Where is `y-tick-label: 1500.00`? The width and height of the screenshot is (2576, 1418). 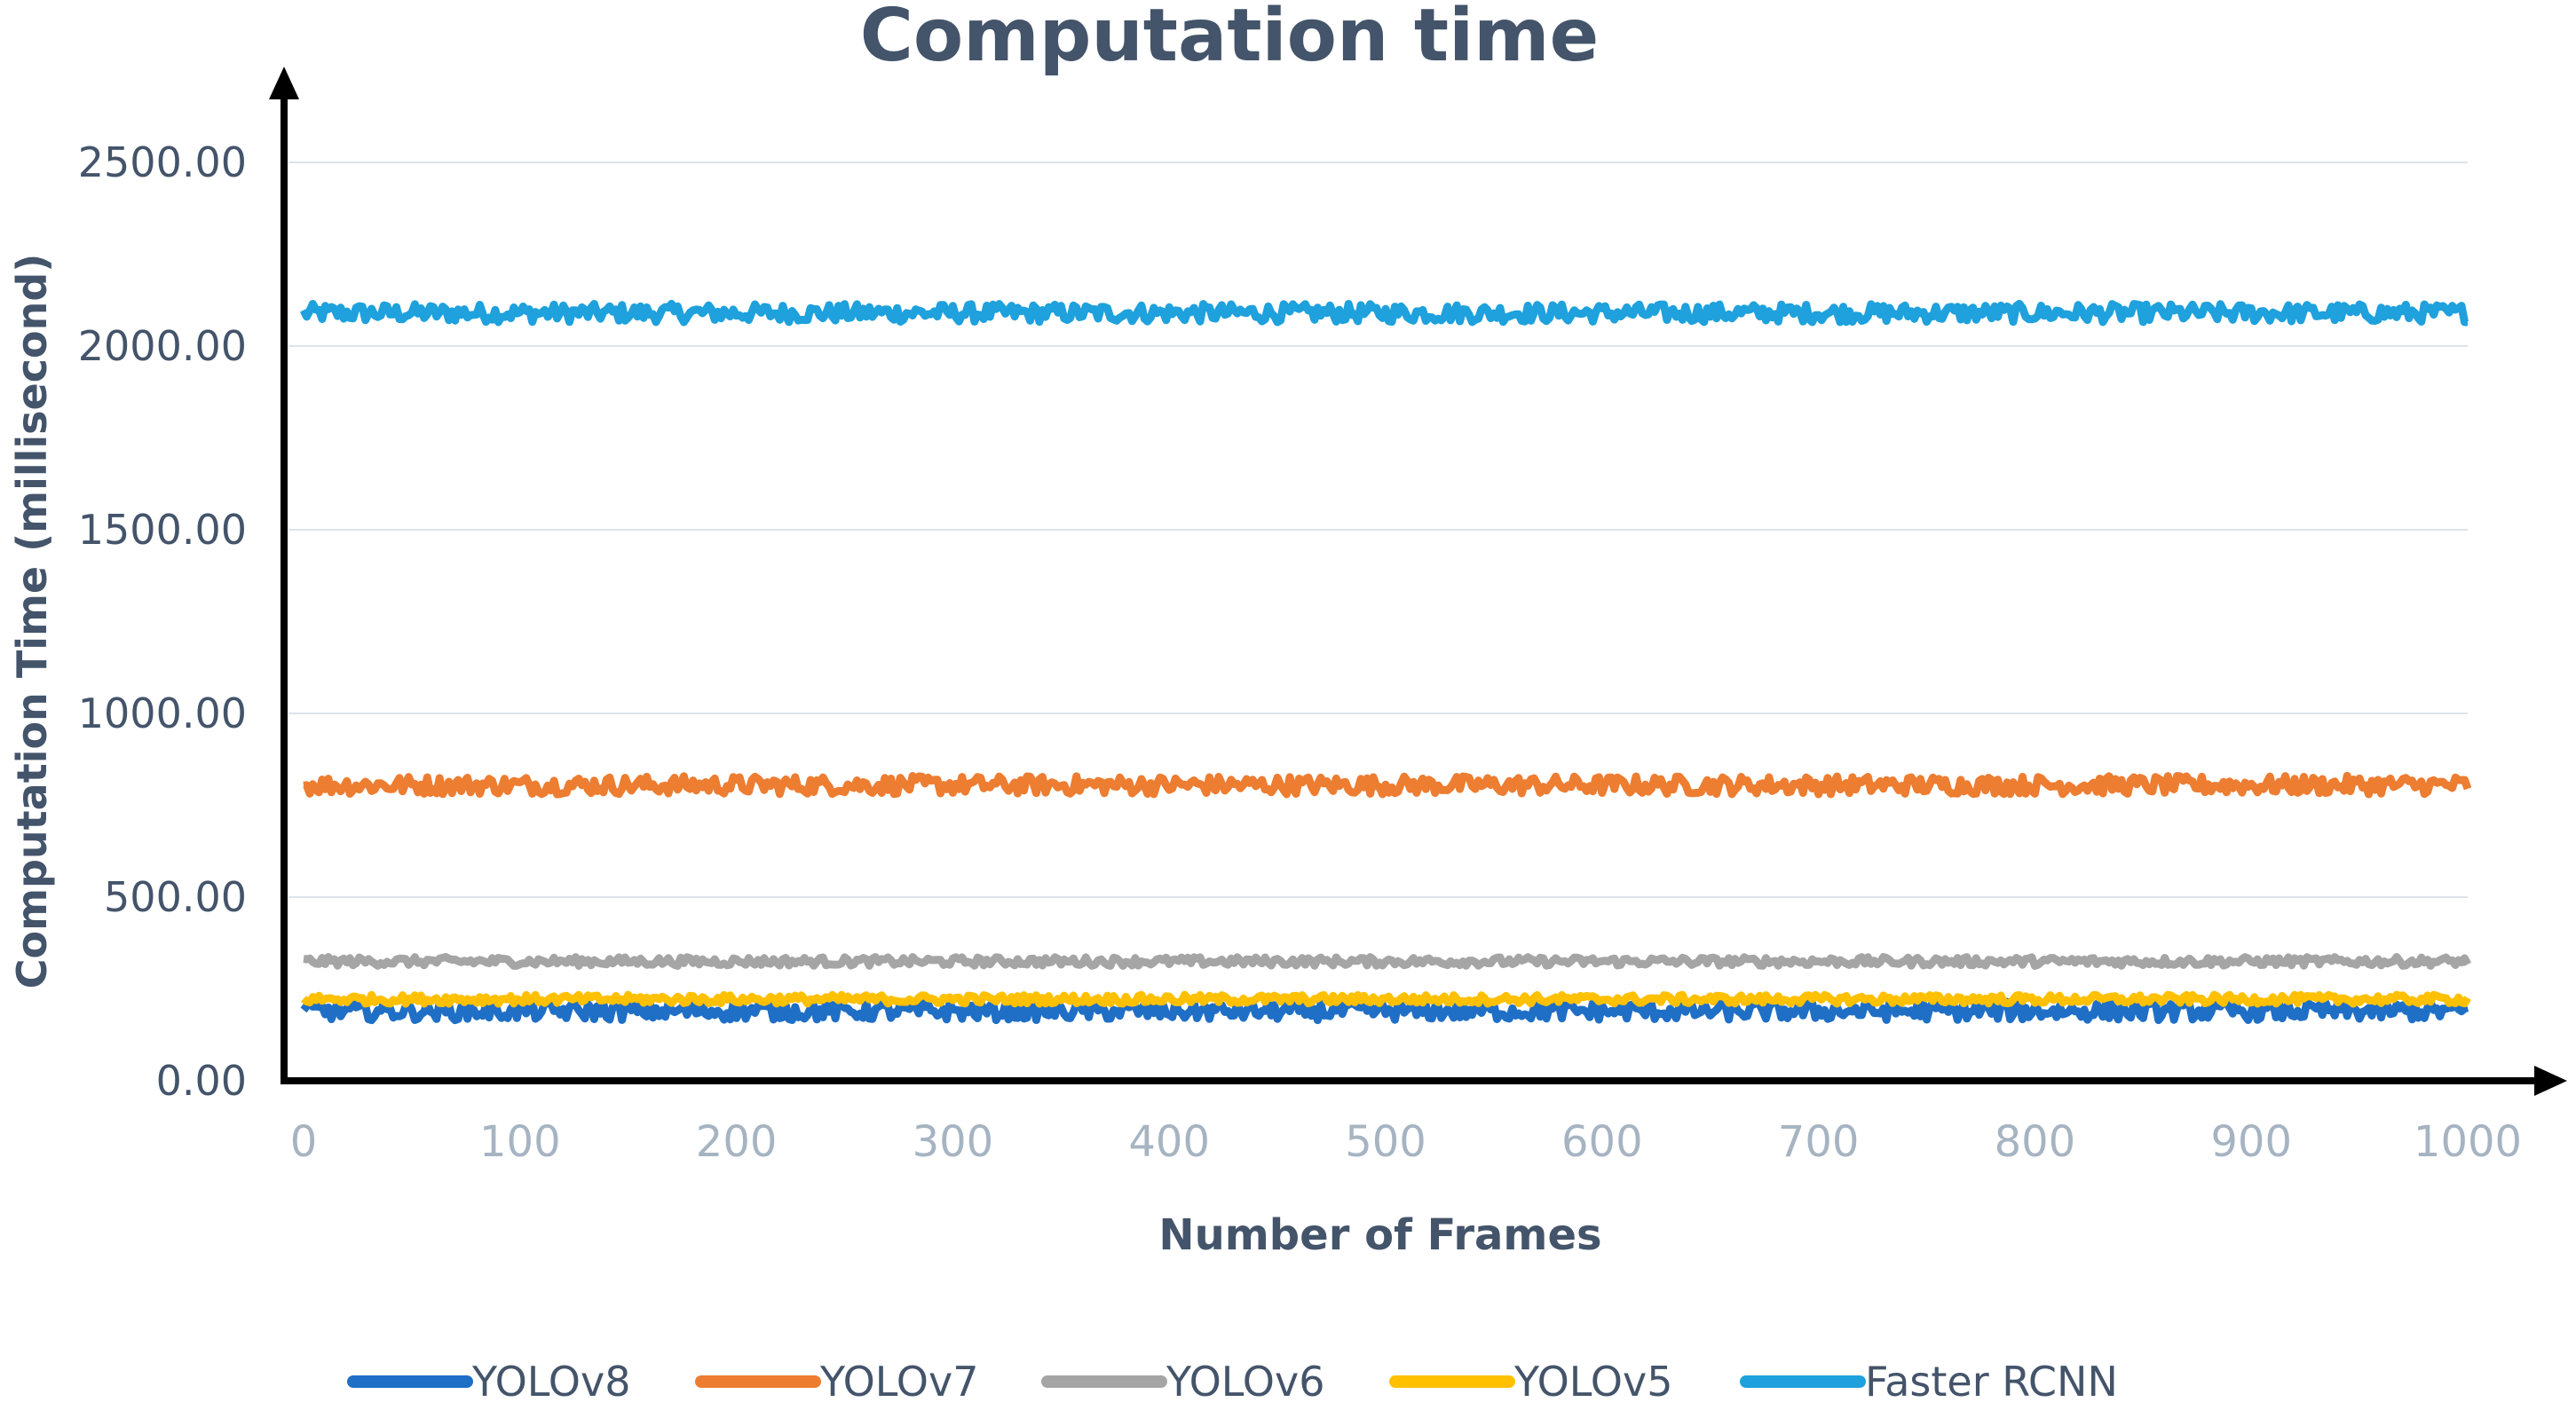 y-tick-label: 1500.00 is located at coordinates (162, 530).